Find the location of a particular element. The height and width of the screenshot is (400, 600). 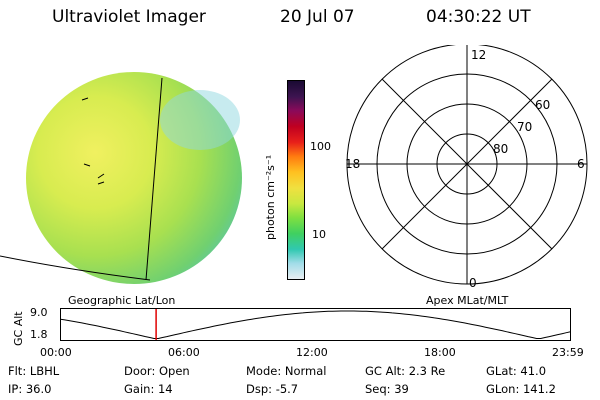

info-seq: Seq: 39 is located at coordinates (387, 389).